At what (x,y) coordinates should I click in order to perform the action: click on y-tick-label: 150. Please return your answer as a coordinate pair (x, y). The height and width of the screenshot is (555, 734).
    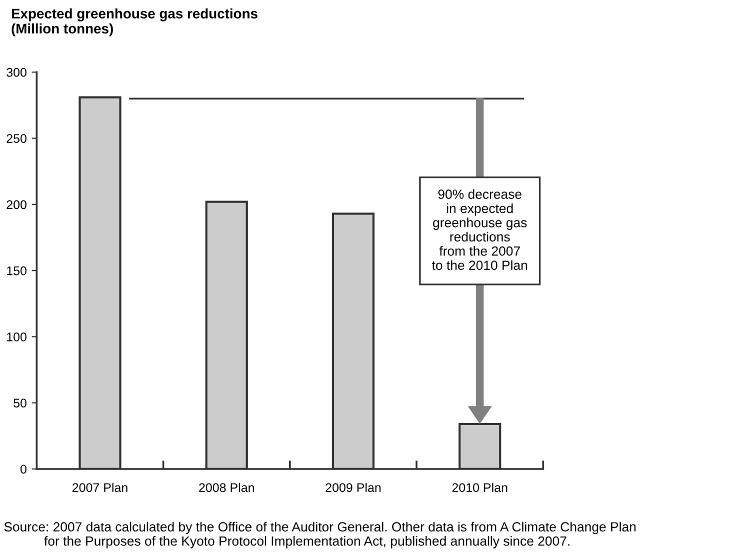
    Looking at the image, I should click on (16, 271).